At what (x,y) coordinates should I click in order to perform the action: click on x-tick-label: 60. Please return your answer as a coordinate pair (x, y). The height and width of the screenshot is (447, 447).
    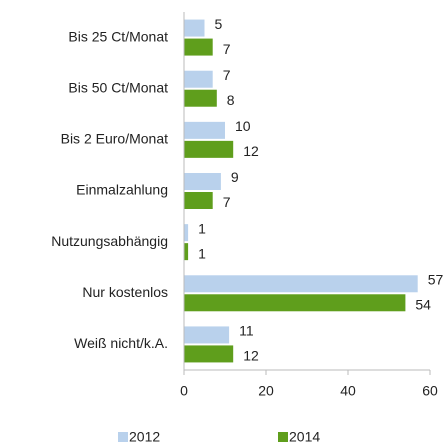
    Looking at the image, I should click on (430, 391).